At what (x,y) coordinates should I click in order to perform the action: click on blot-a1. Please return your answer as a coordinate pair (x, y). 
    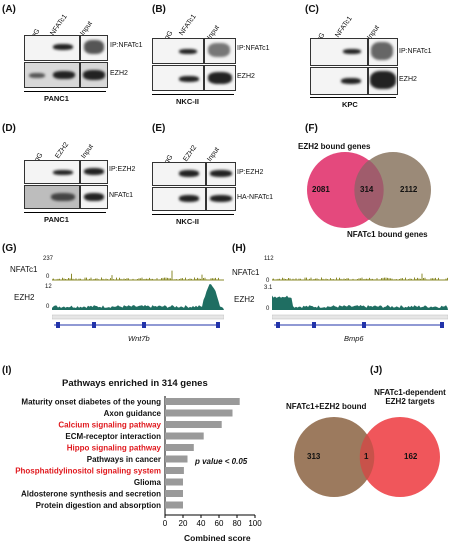
    Looking at the image, I should click on (52, 48).